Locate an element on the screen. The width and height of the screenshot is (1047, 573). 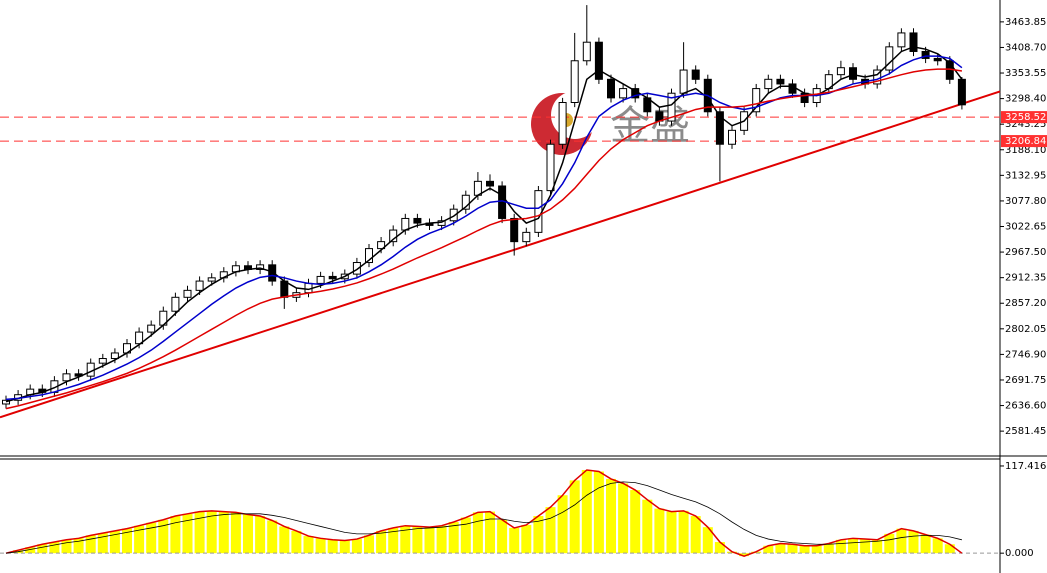
price-level-label: 3258.52 is located at coordinates (1025, 117).